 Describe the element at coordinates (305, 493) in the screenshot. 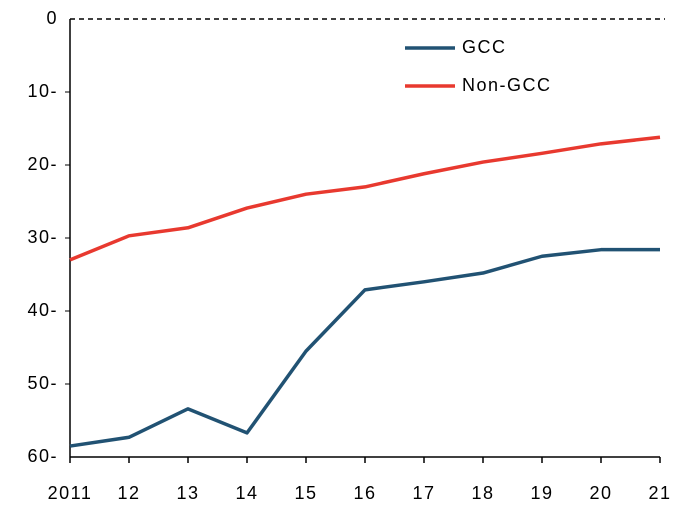

I see `x-tick-label: 15` at that location.